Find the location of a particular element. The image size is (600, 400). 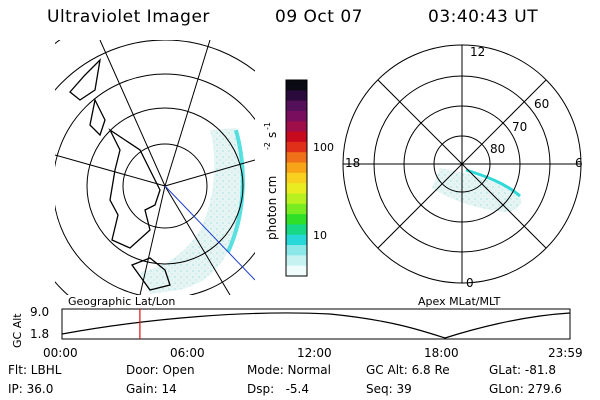

colorbar-unit-label: photon cm is located at coordinates (272, 208).